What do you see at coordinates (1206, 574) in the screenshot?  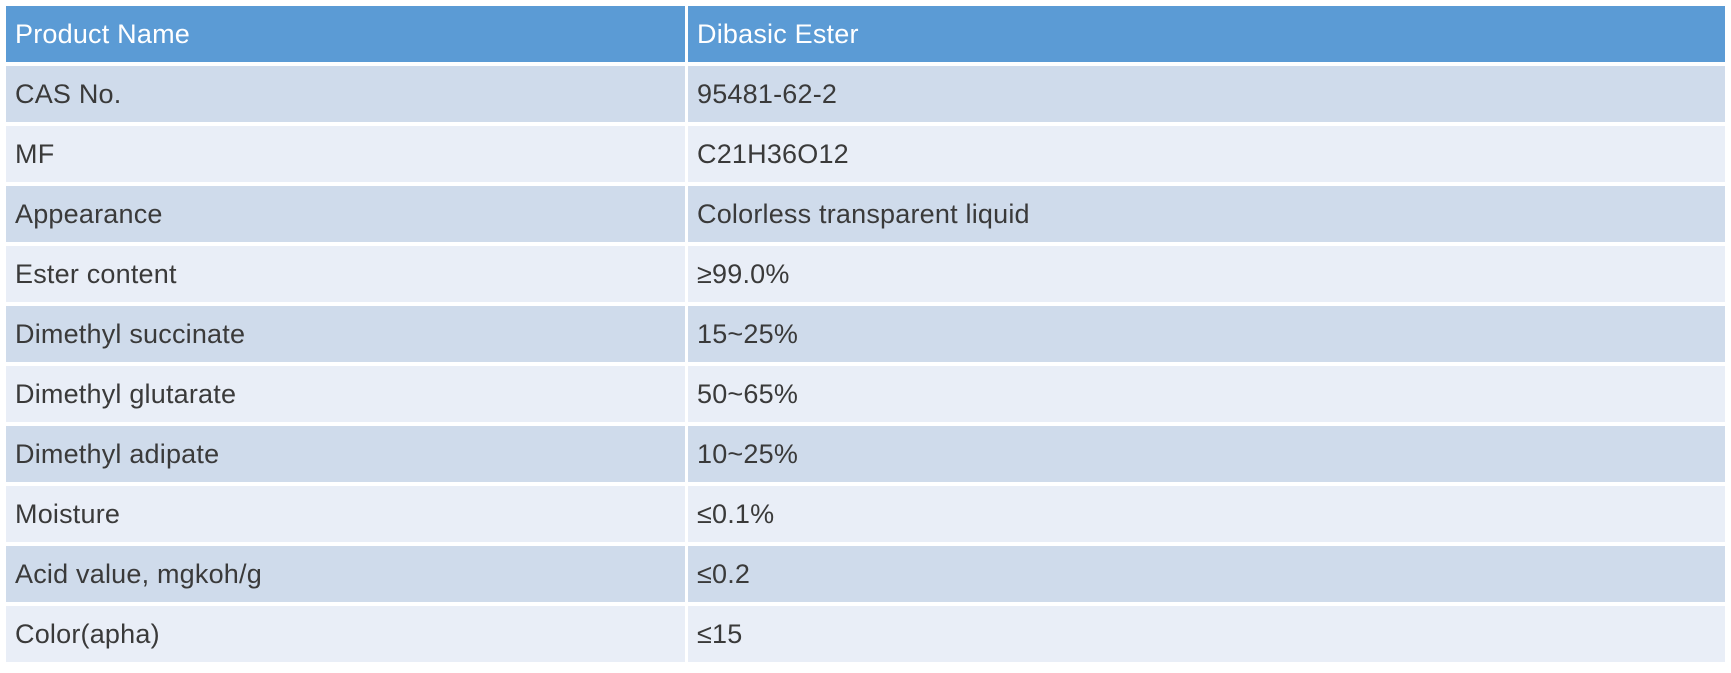 I see `row-value: ≤0.2` at bounding box center [1206, 574].